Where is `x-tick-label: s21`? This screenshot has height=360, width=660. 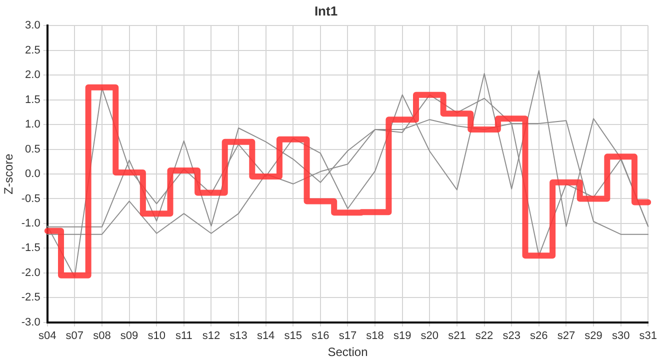 x-tick-label: s21 is located at coordinates (457, 336).